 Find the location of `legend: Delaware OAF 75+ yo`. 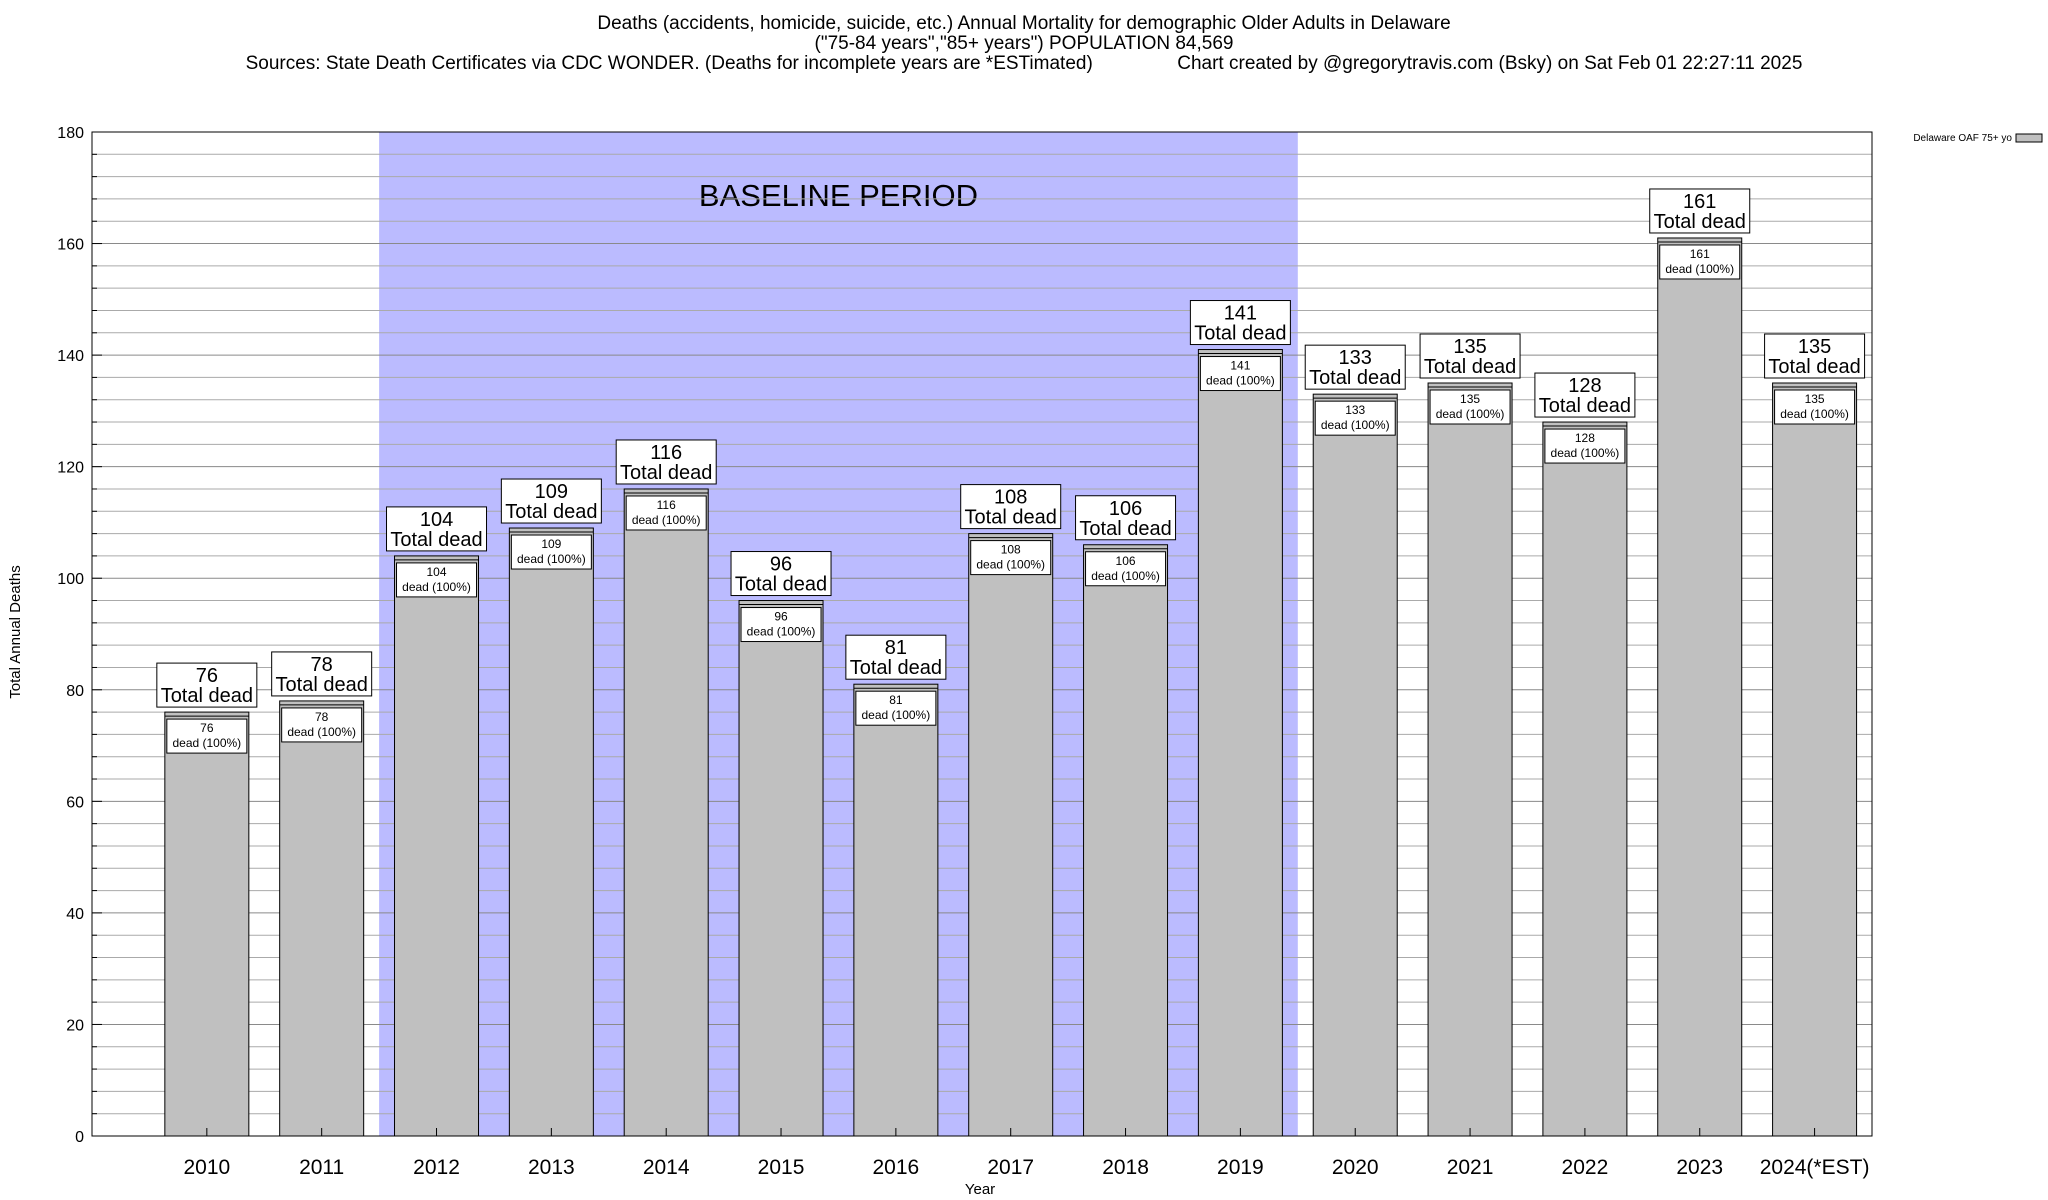

legend: Delaware OAF 75+ yo is located at coordinates (1978, 138).